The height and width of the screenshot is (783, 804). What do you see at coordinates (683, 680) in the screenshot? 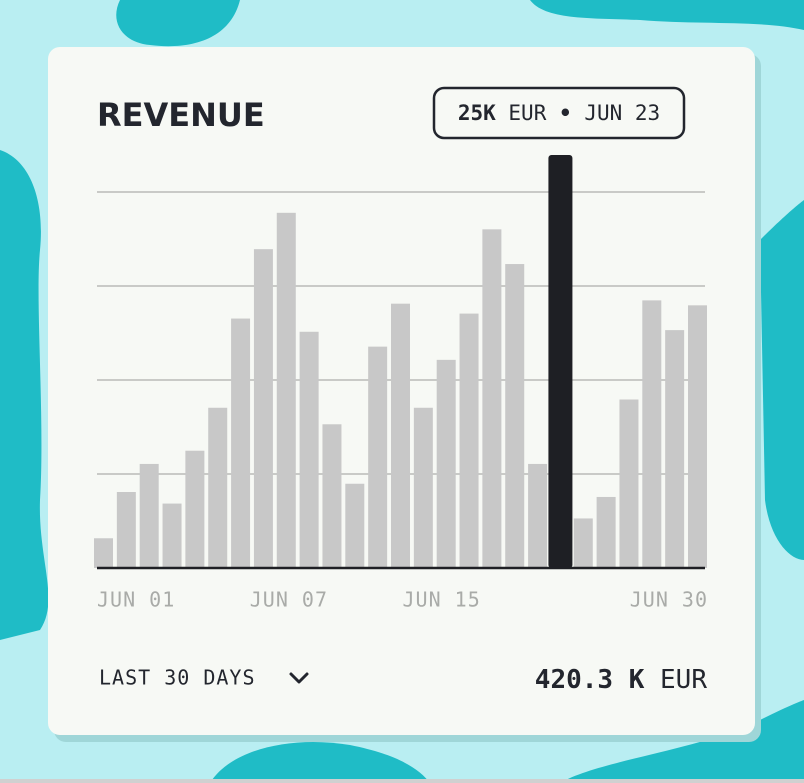
I see `total-unit: EUR` at bounding box center [683, 680].